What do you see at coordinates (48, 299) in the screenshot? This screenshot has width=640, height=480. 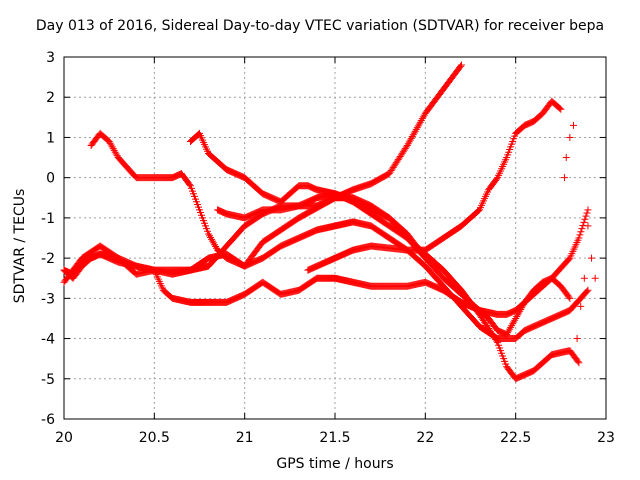 I see `y-tick-label: -3` at bounding box center [48, 299].